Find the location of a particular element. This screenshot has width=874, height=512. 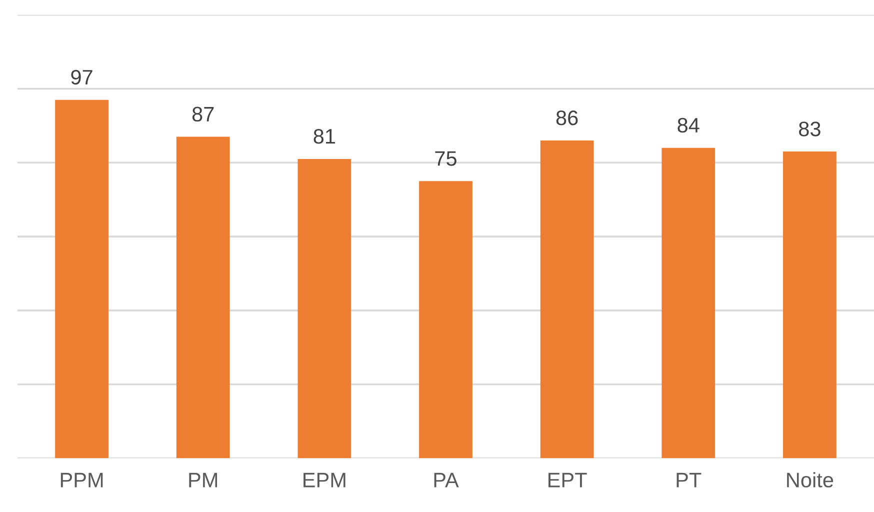

x-tick-label: PT is located at coordinates (689, 480).